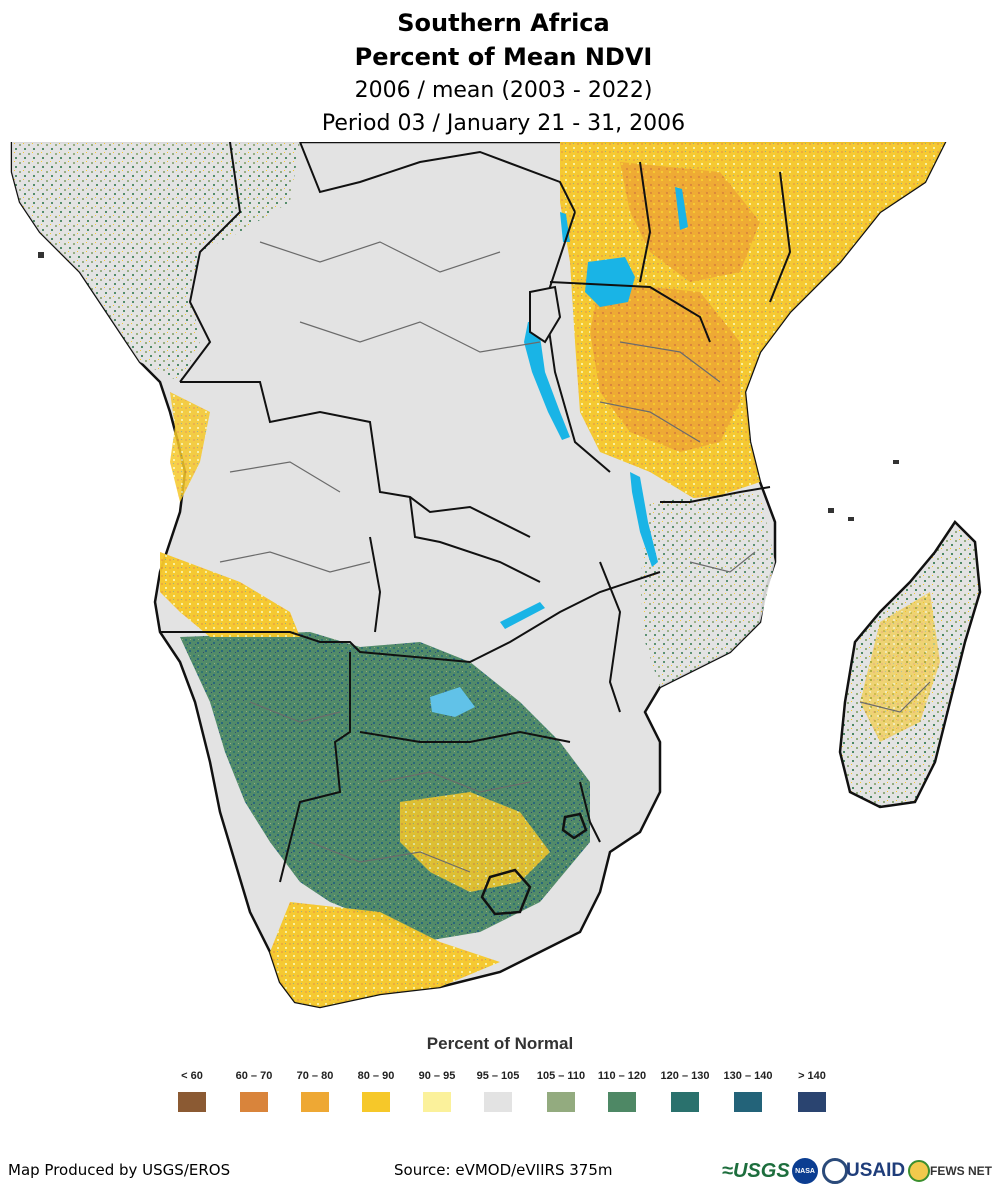  Describe the element at coordinates (41, 255) in the screenshot. I see `island-atlantic` at that location.